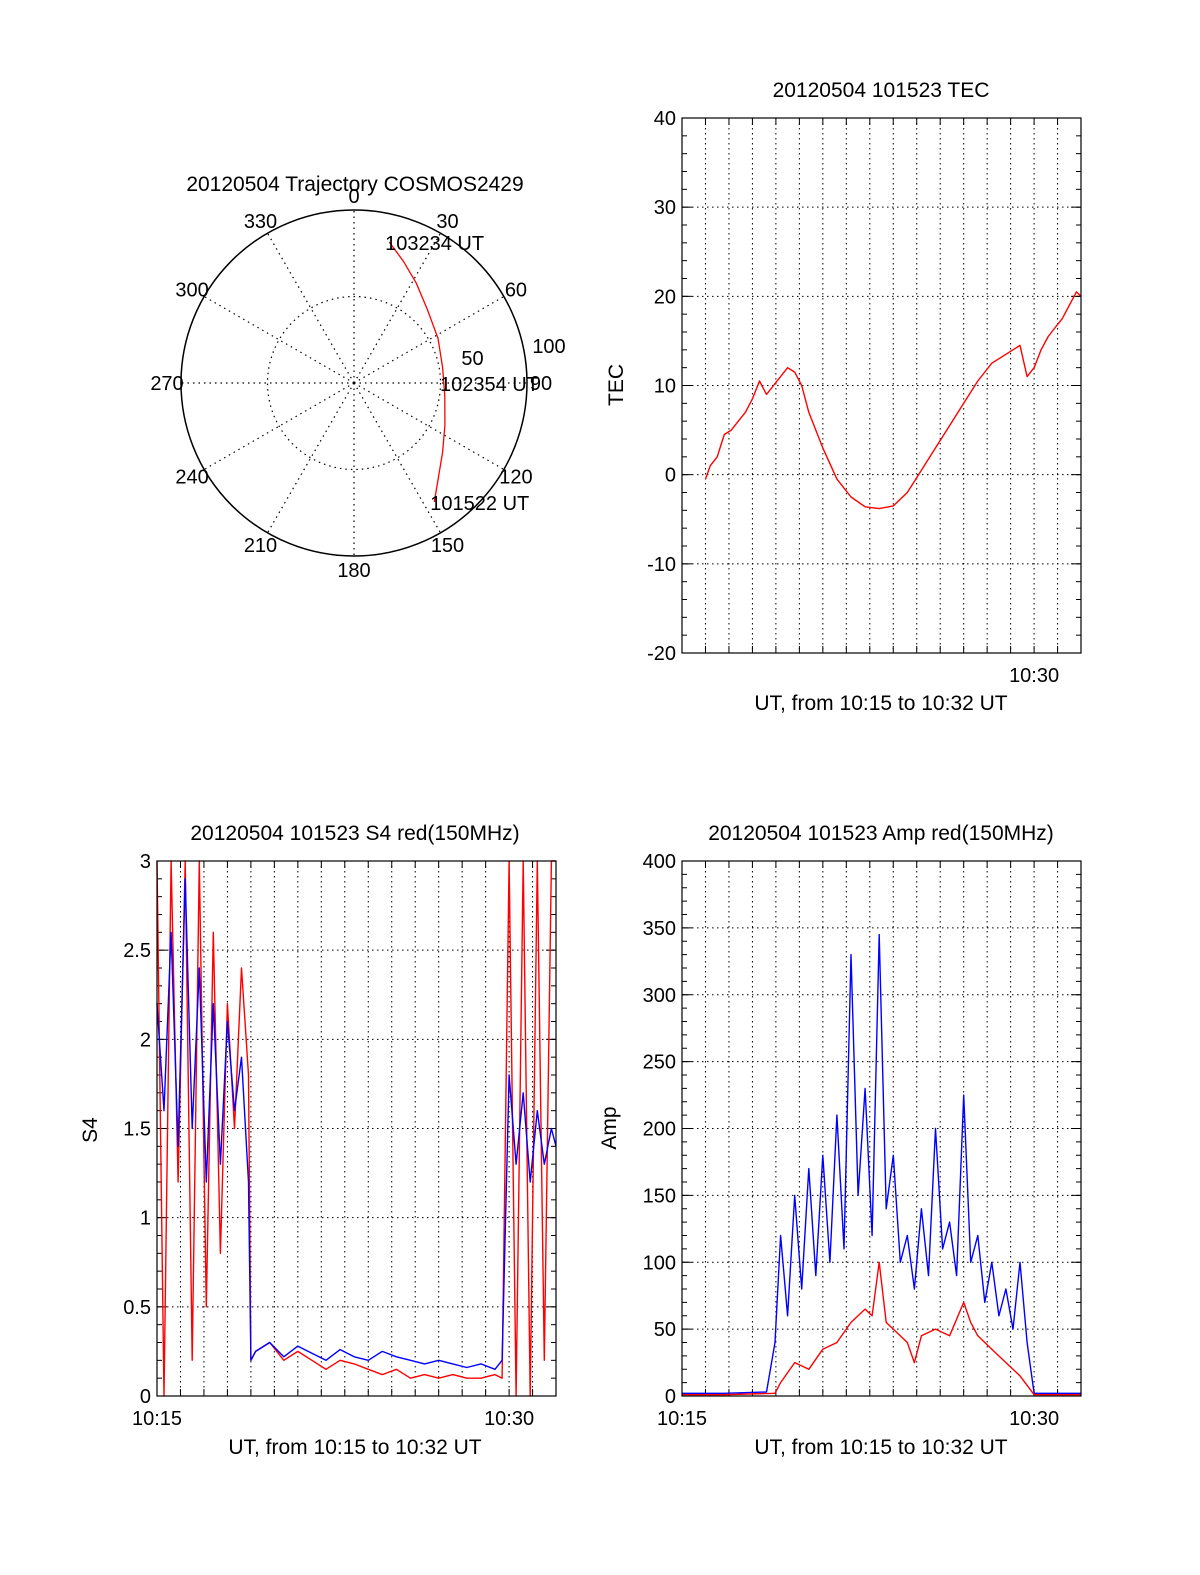 This screenshot has width=1200, height=1575. What do you see at coordinates (354, 833) in the screenshot?
I see `s4-title: 20120504 101523 S4 red(150MHz)` at bounding box center [354, 833].